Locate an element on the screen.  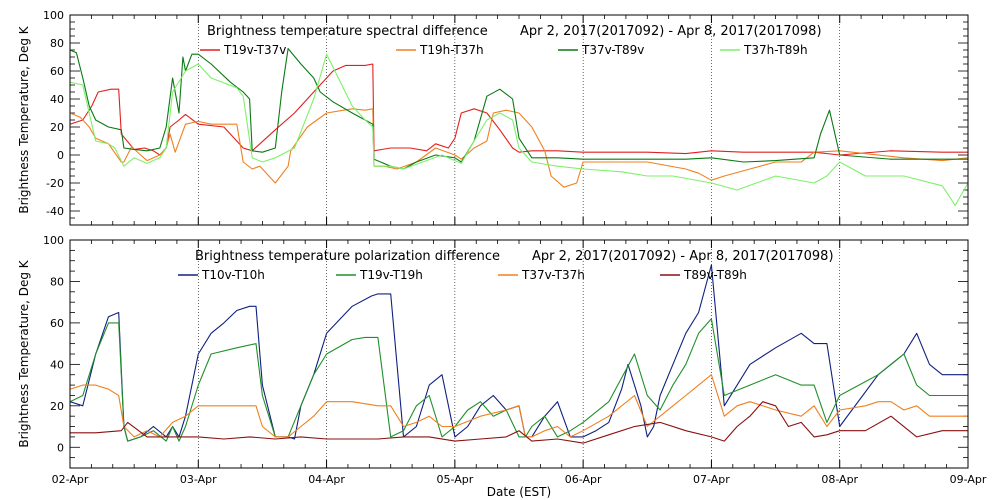
bottom-x-tick-label: 03-Apr is located at coordinates (198, 479).